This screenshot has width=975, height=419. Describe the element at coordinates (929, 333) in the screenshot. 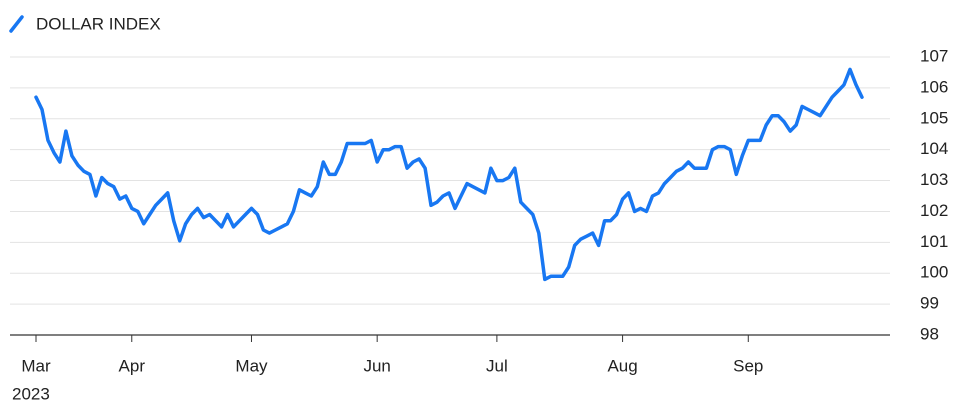

I see `y-tick-label: 98` at that location.